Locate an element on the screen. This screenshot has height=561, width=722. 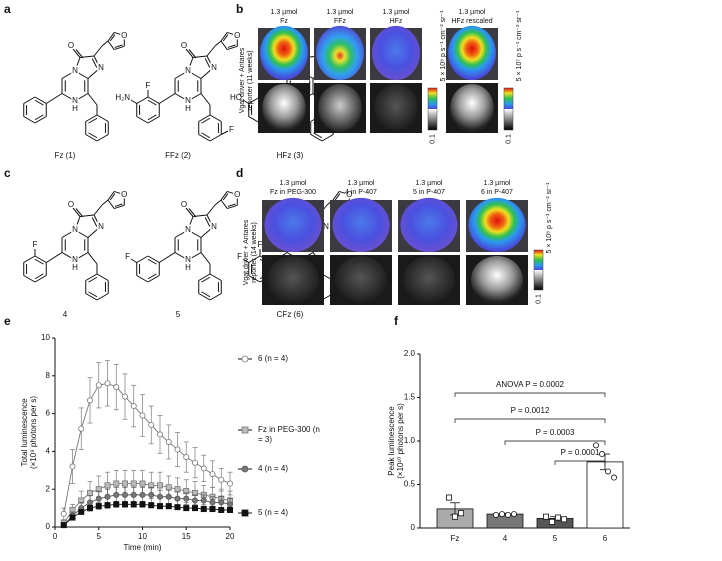
y-axis-label: Peak luminescence is located at coordinates (391, 441).